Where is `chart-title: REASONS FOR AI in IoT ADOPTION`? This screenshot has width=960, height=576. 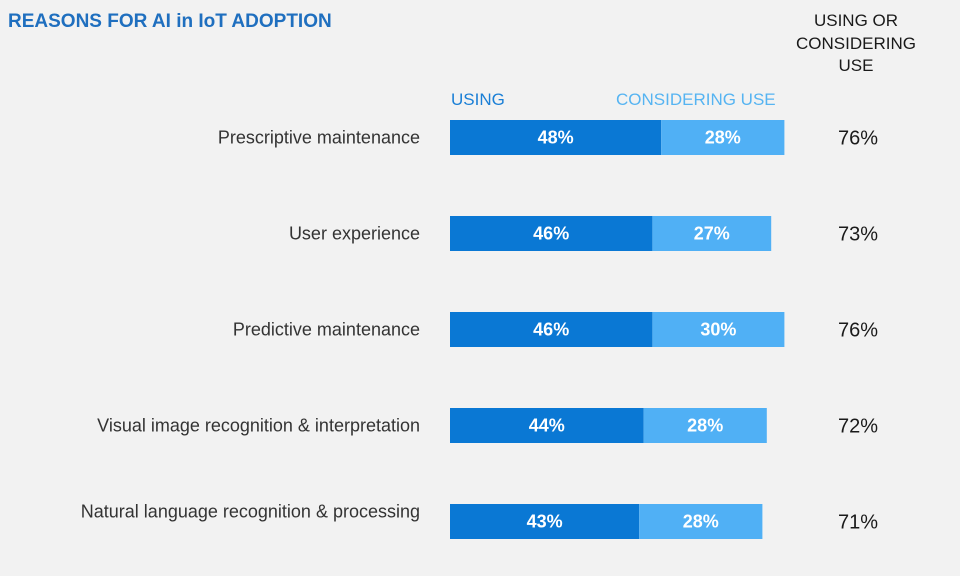 chart-title: REASONS FOR AI in IoT ADOPTION is located at coordinates (170, 21).